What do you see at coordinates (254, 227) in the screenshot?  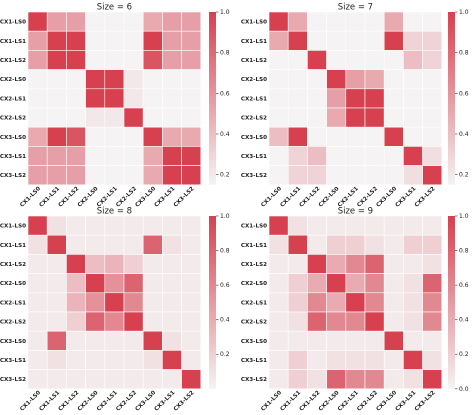 I see `y-tick-label: CX1-LS0` at bounding box center [254, 227].